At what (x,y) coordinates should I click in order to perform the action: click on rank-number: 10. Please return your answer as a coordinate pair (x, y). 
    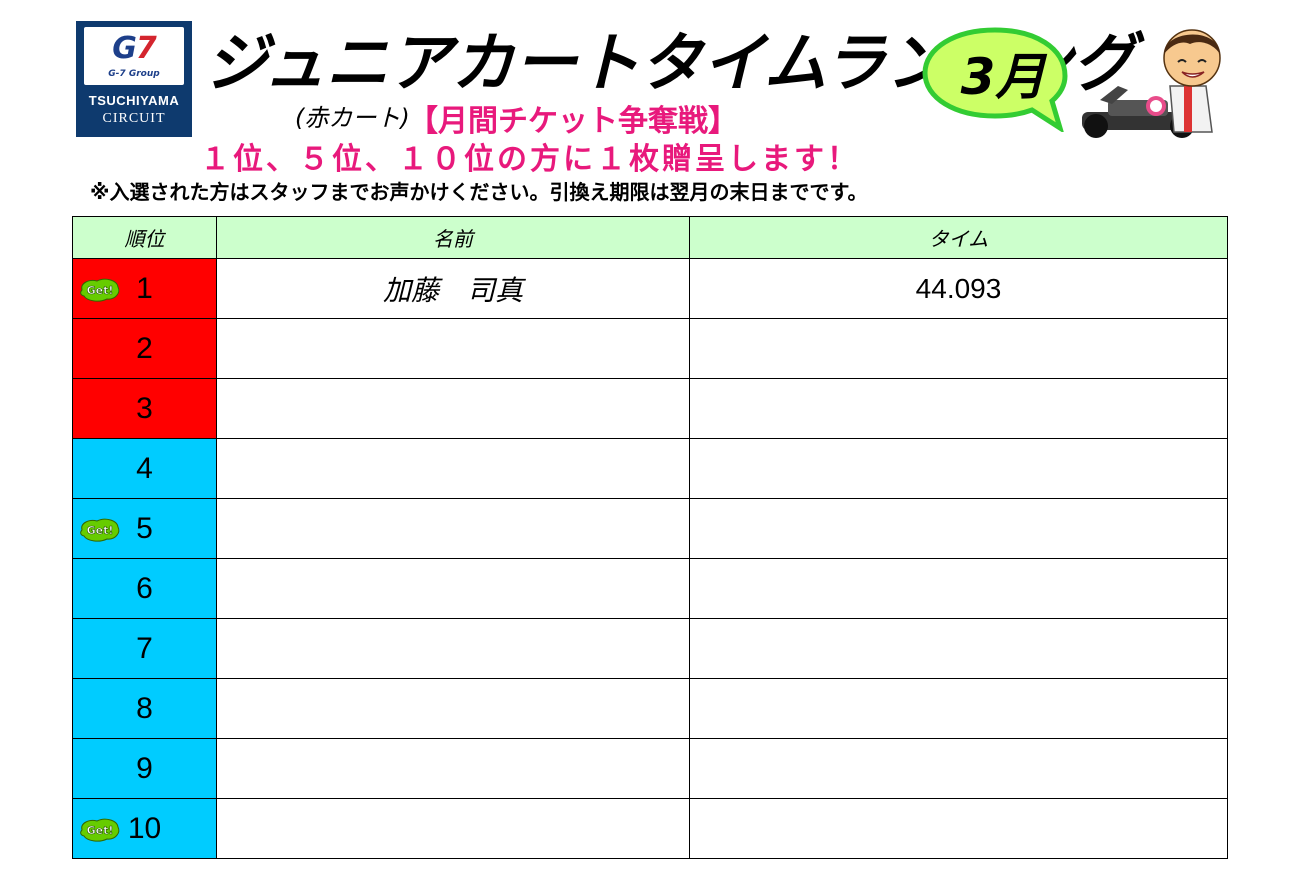
    Looking at the image, I should click on (144, 828).